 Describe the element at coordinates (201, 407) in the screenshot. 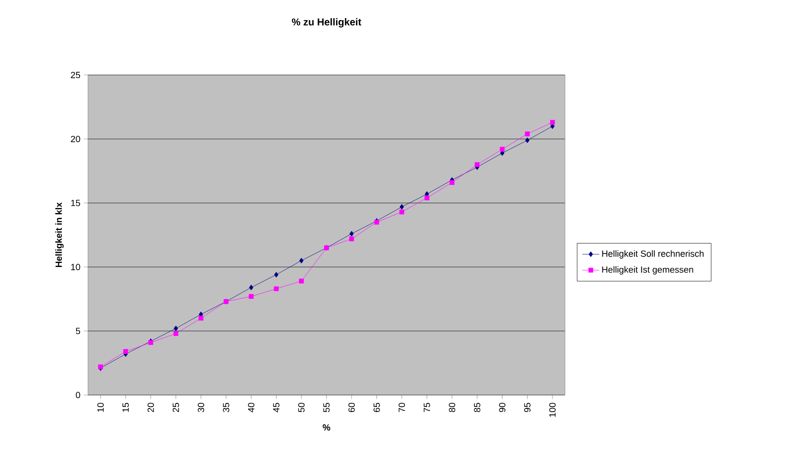

I see `x-tick-label: 30` at that location.